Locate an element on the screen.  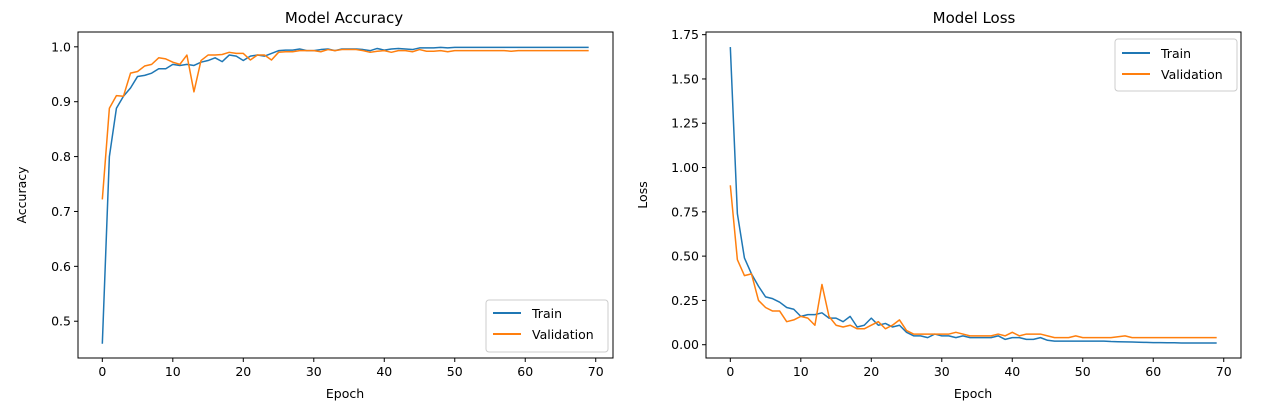
loss-y-tick-label: 0.25 is located at coordinates (685, 300).